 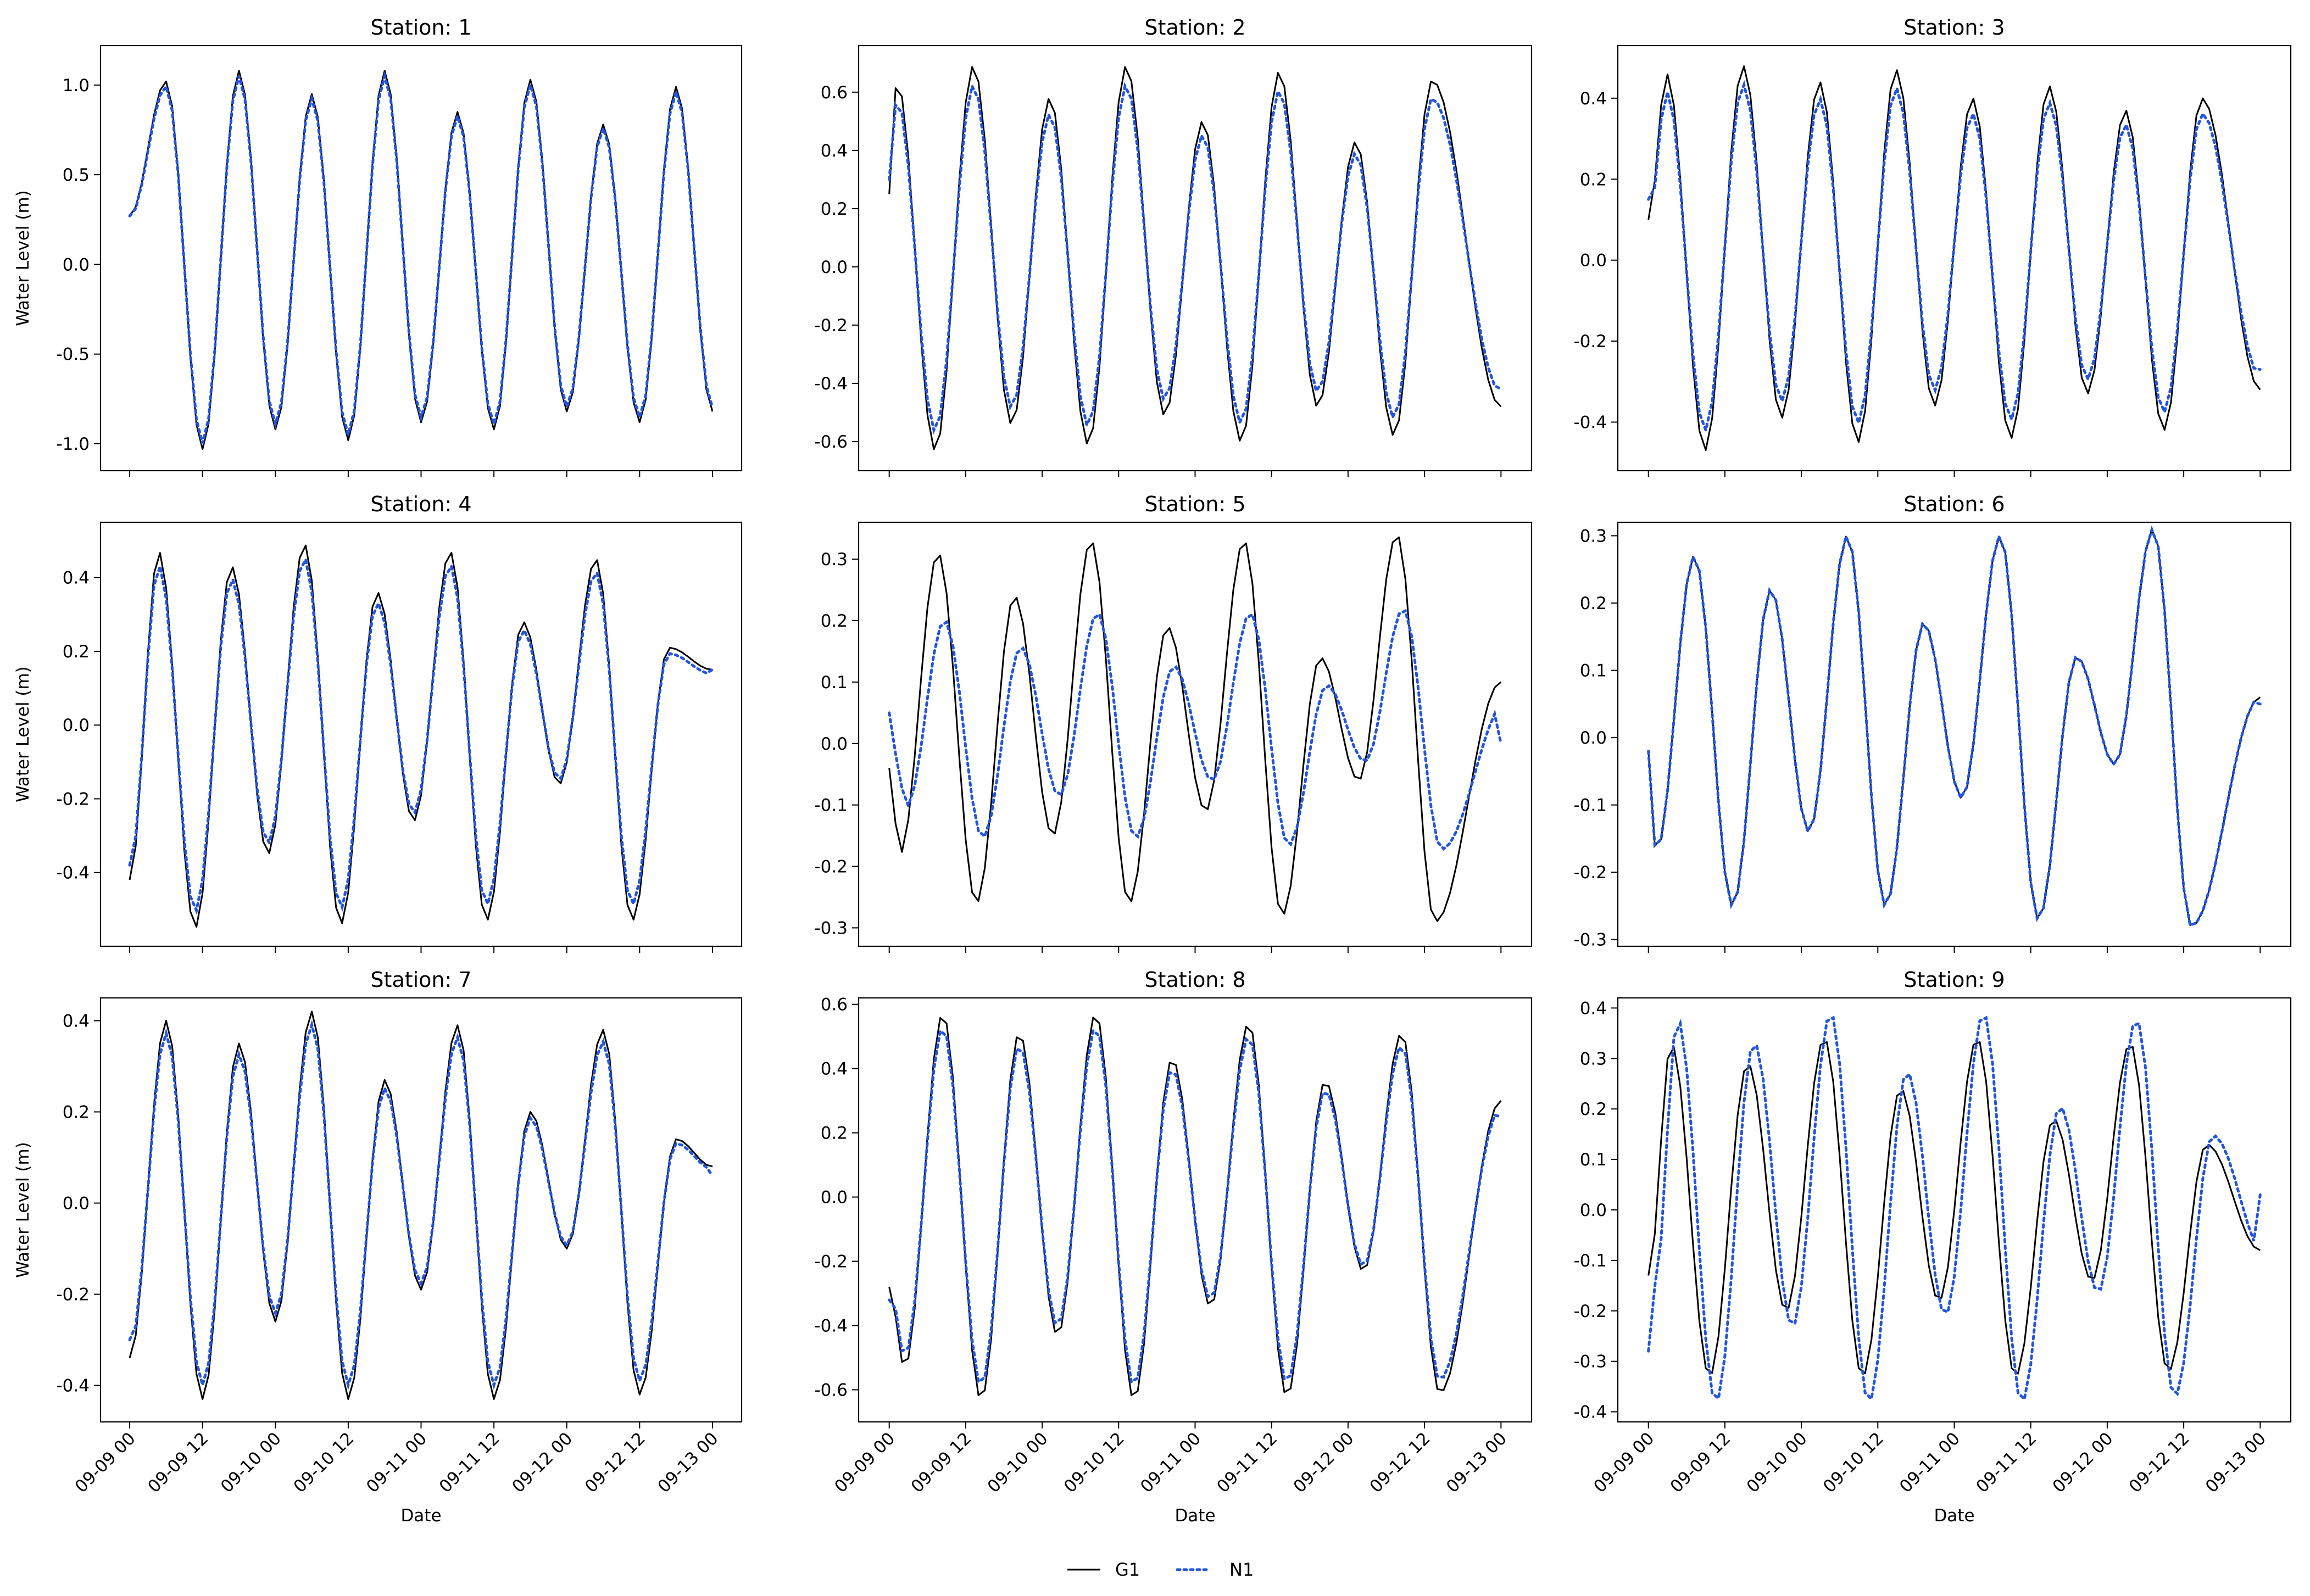 I want to click on subplot-title: Station: 4, so click(x=421, y=504).